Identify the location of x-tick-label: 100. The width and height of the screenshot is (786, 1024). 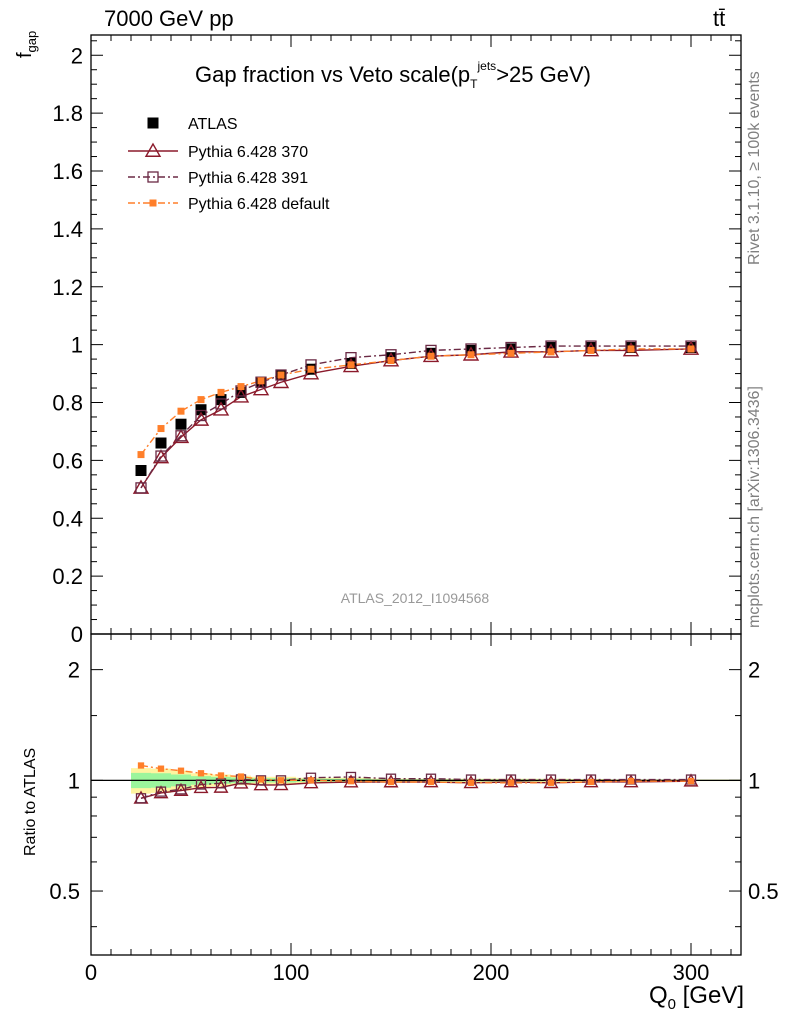
(291, 972).